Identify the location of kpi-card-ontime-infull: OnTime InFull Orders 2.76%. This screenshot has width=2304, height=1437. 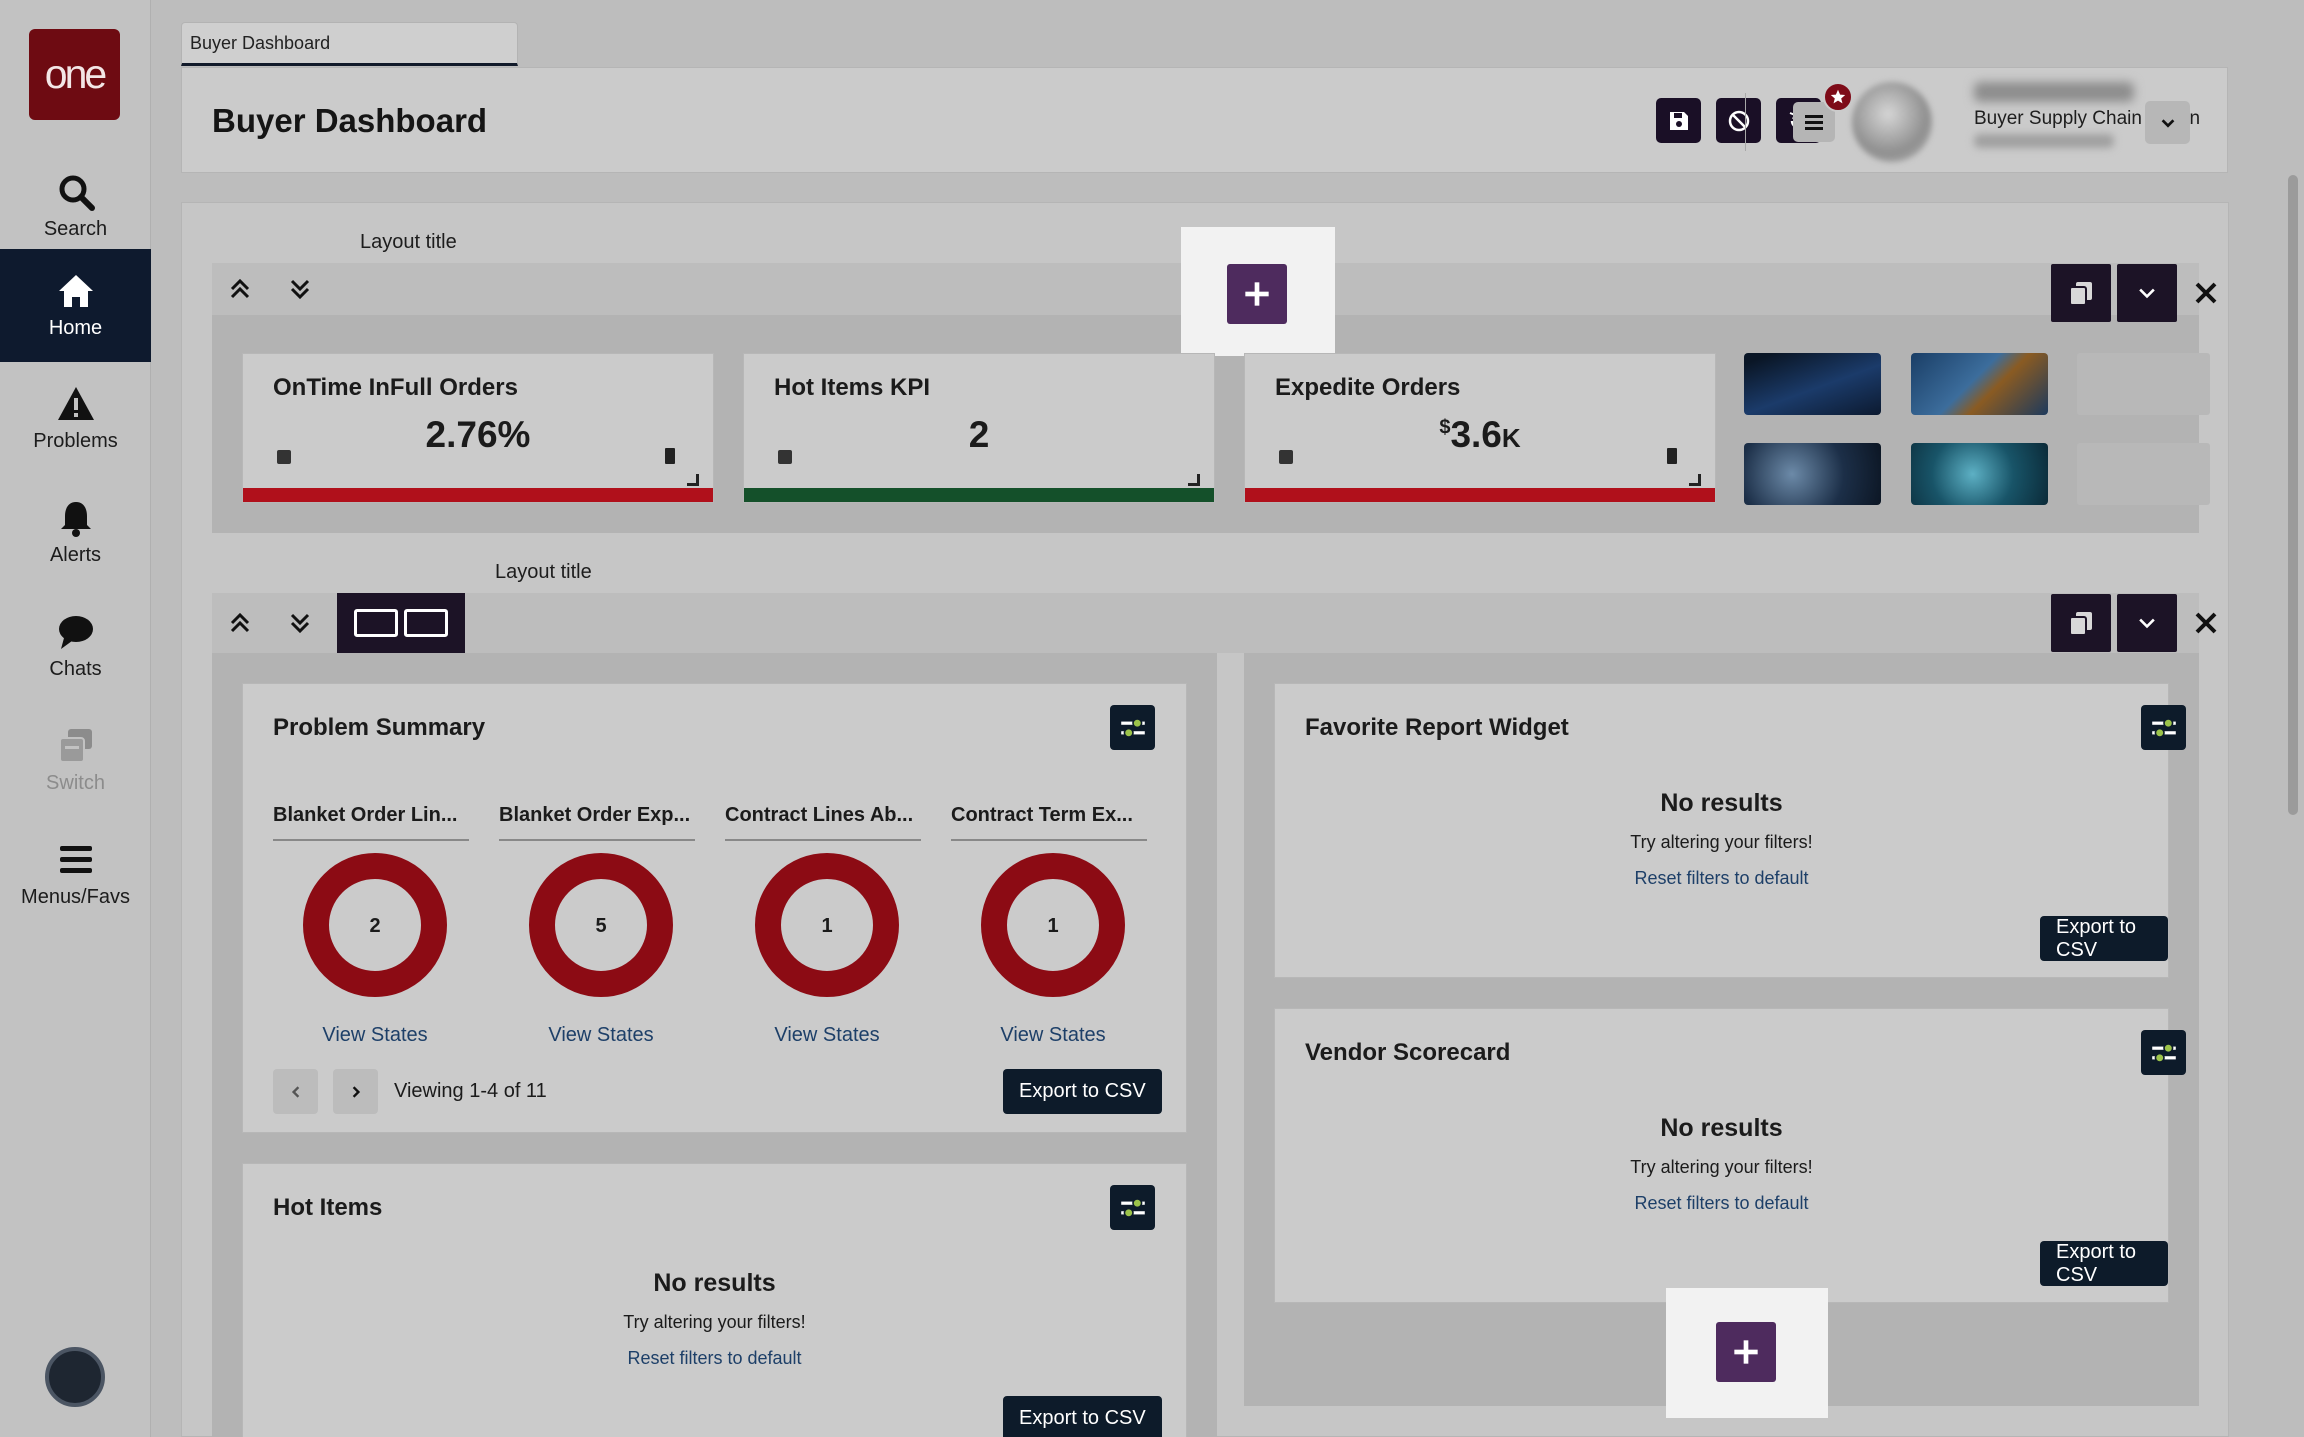
(478, 428).